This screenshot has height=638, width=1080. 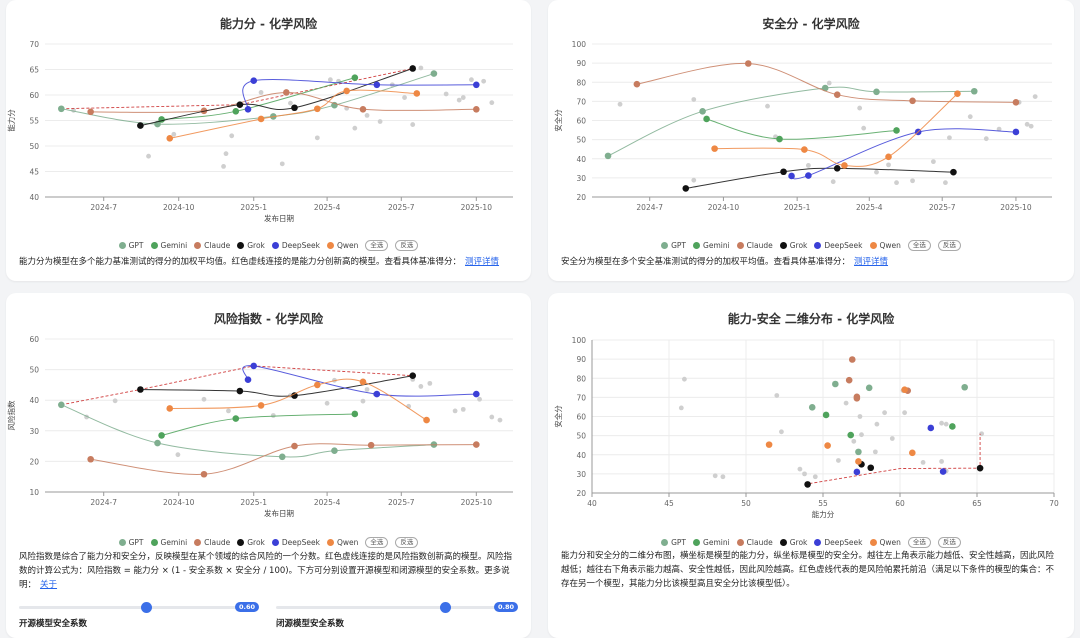 I want to click on slider-value: 0.80, so click(x=505, y=607).